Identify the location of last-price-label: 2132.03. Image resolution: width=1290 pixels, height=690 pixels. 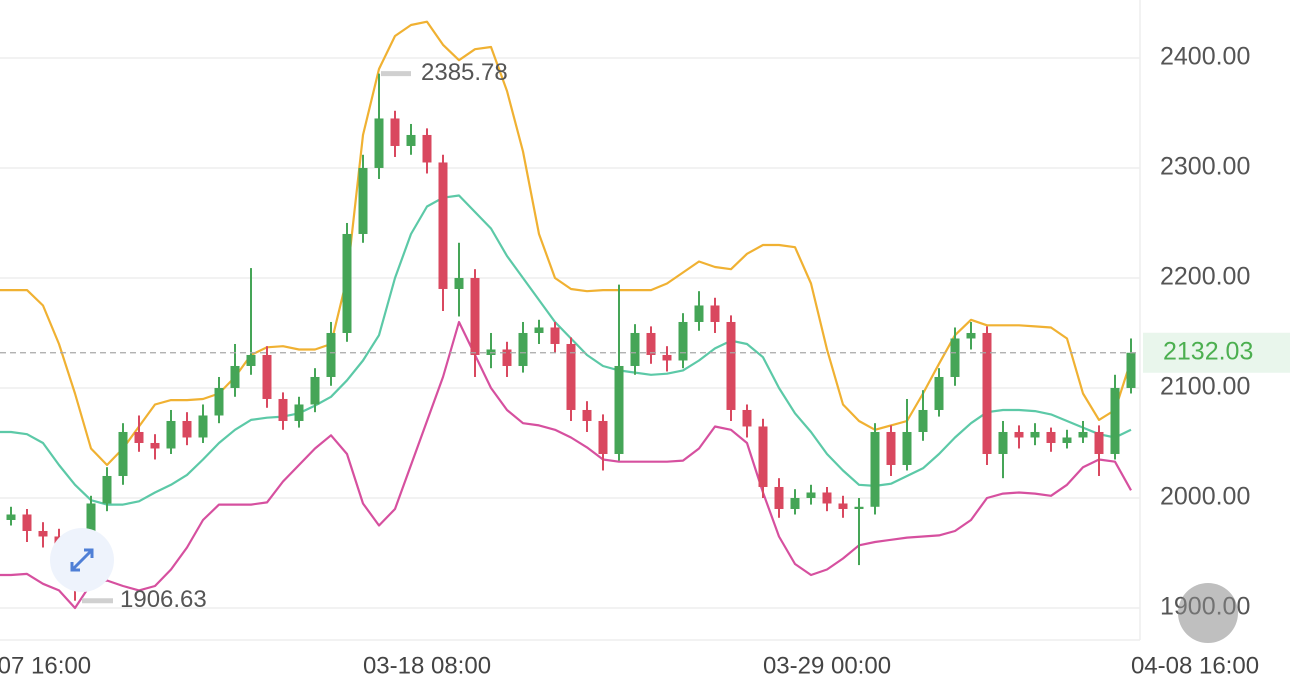
(1208, 351).